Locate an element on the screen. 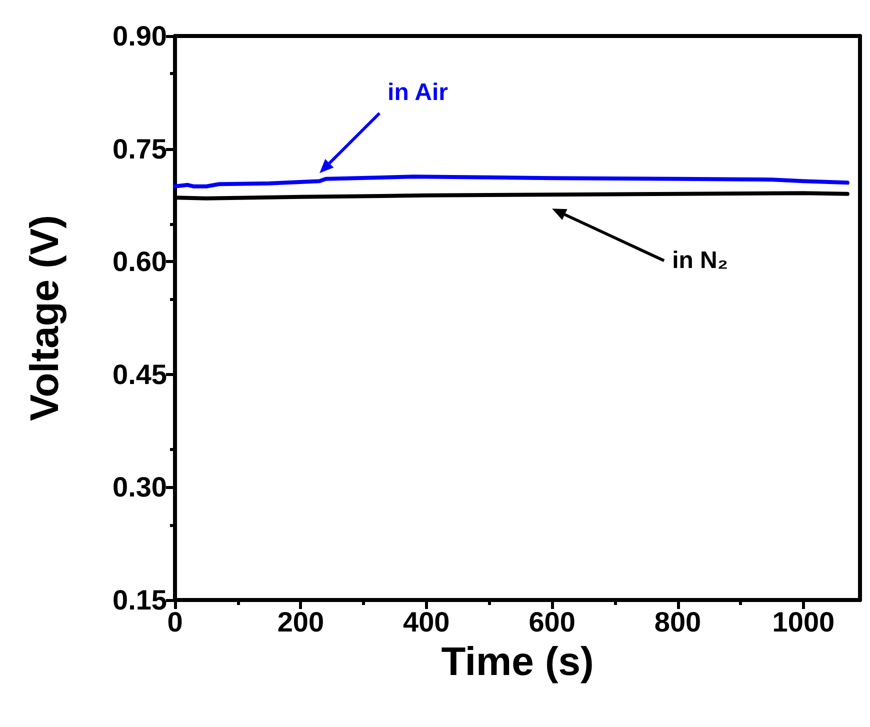 Image resolution: width=870 pixels, height=727 pixels. x-tick-label: 200 is located at coordinates (300, 622).